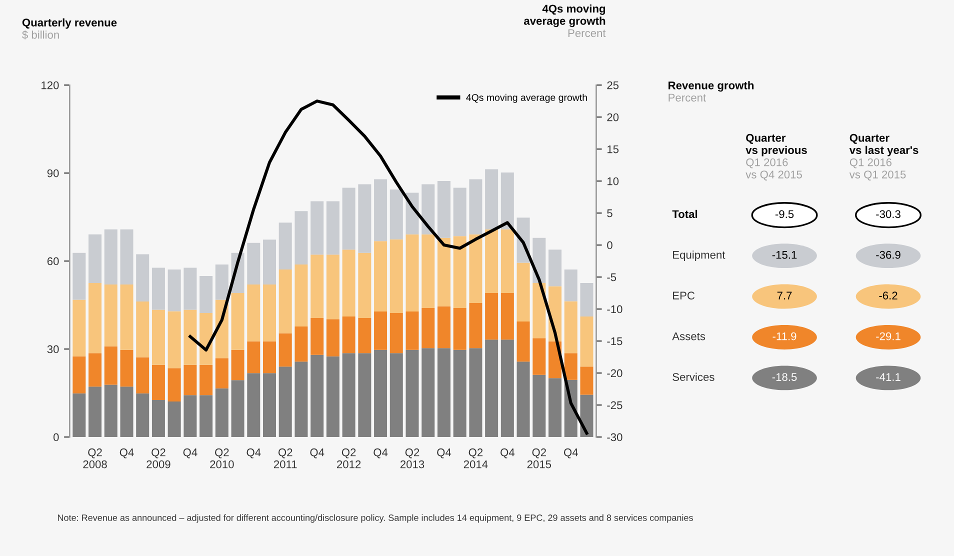 The width and height of the screenshot is (954, 556). What do you see at coordinates (784, 377) in the screenshot?
I see `text: -18.5` at bounding box center [784, 377].